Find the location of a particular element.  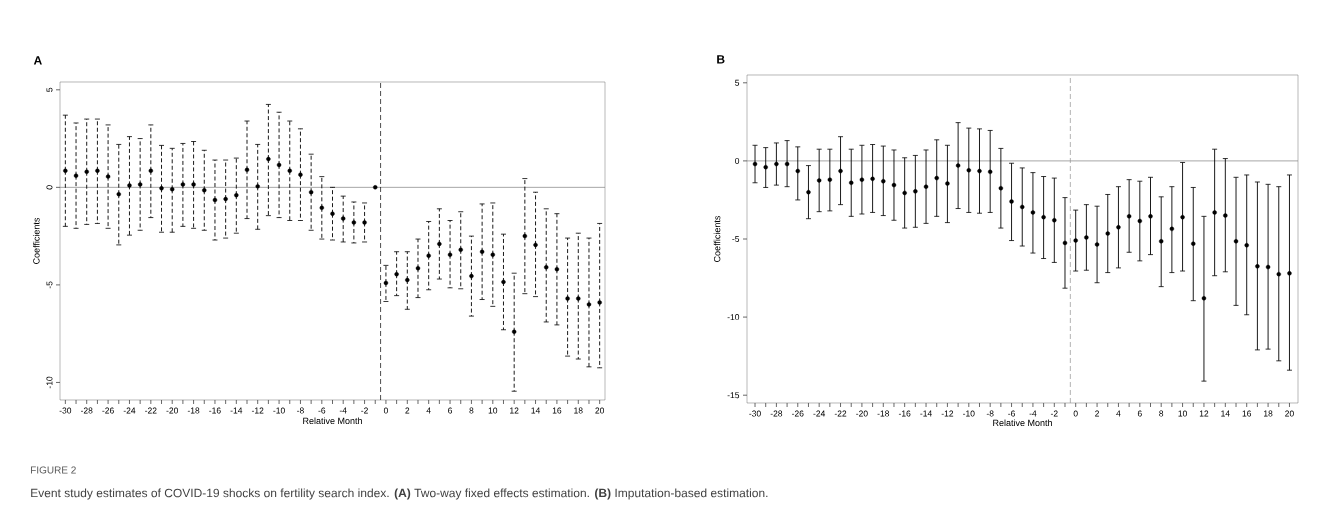

y-tick-label: -15 is located at coordinates (733, 395).